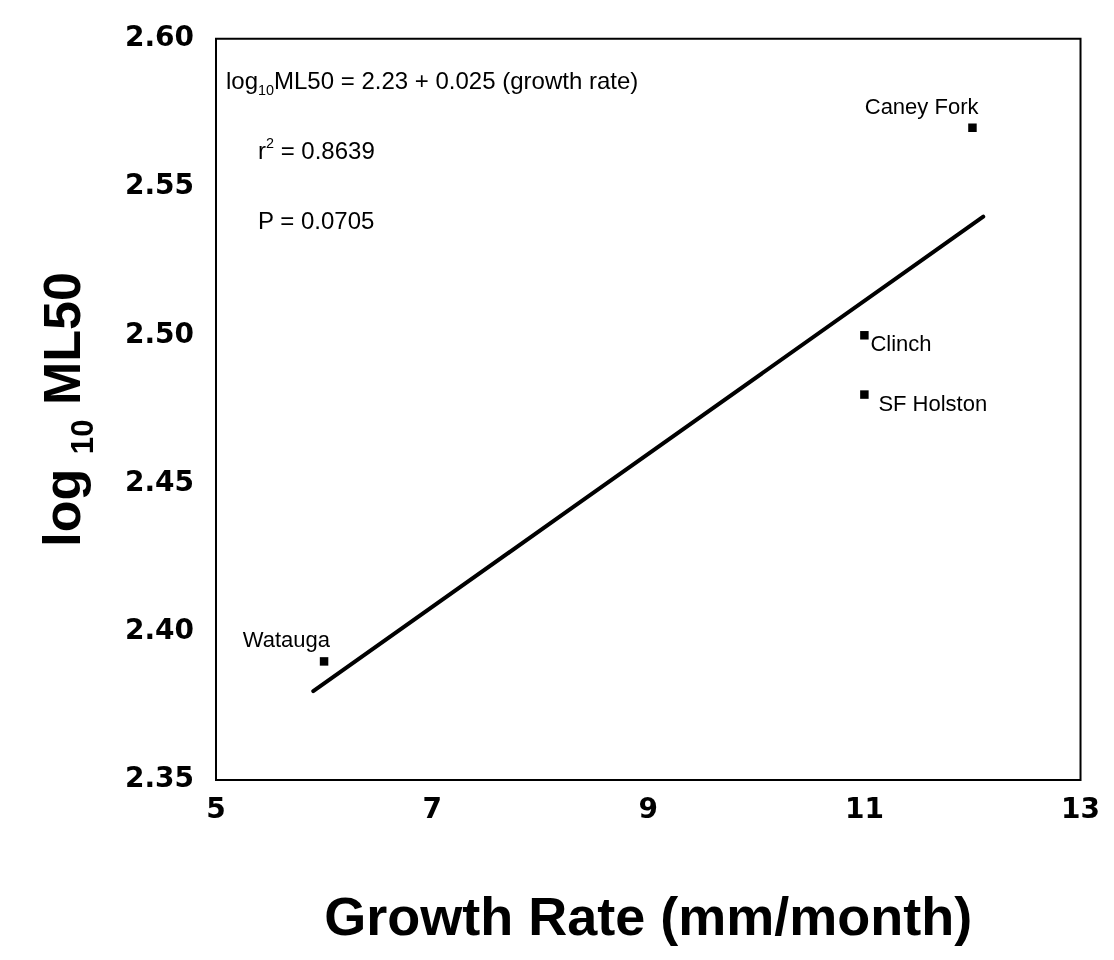 Image resolution: width=1114 pixels, height=960 pixels. I want to click on annotation: Watauga, so click(286, 640).